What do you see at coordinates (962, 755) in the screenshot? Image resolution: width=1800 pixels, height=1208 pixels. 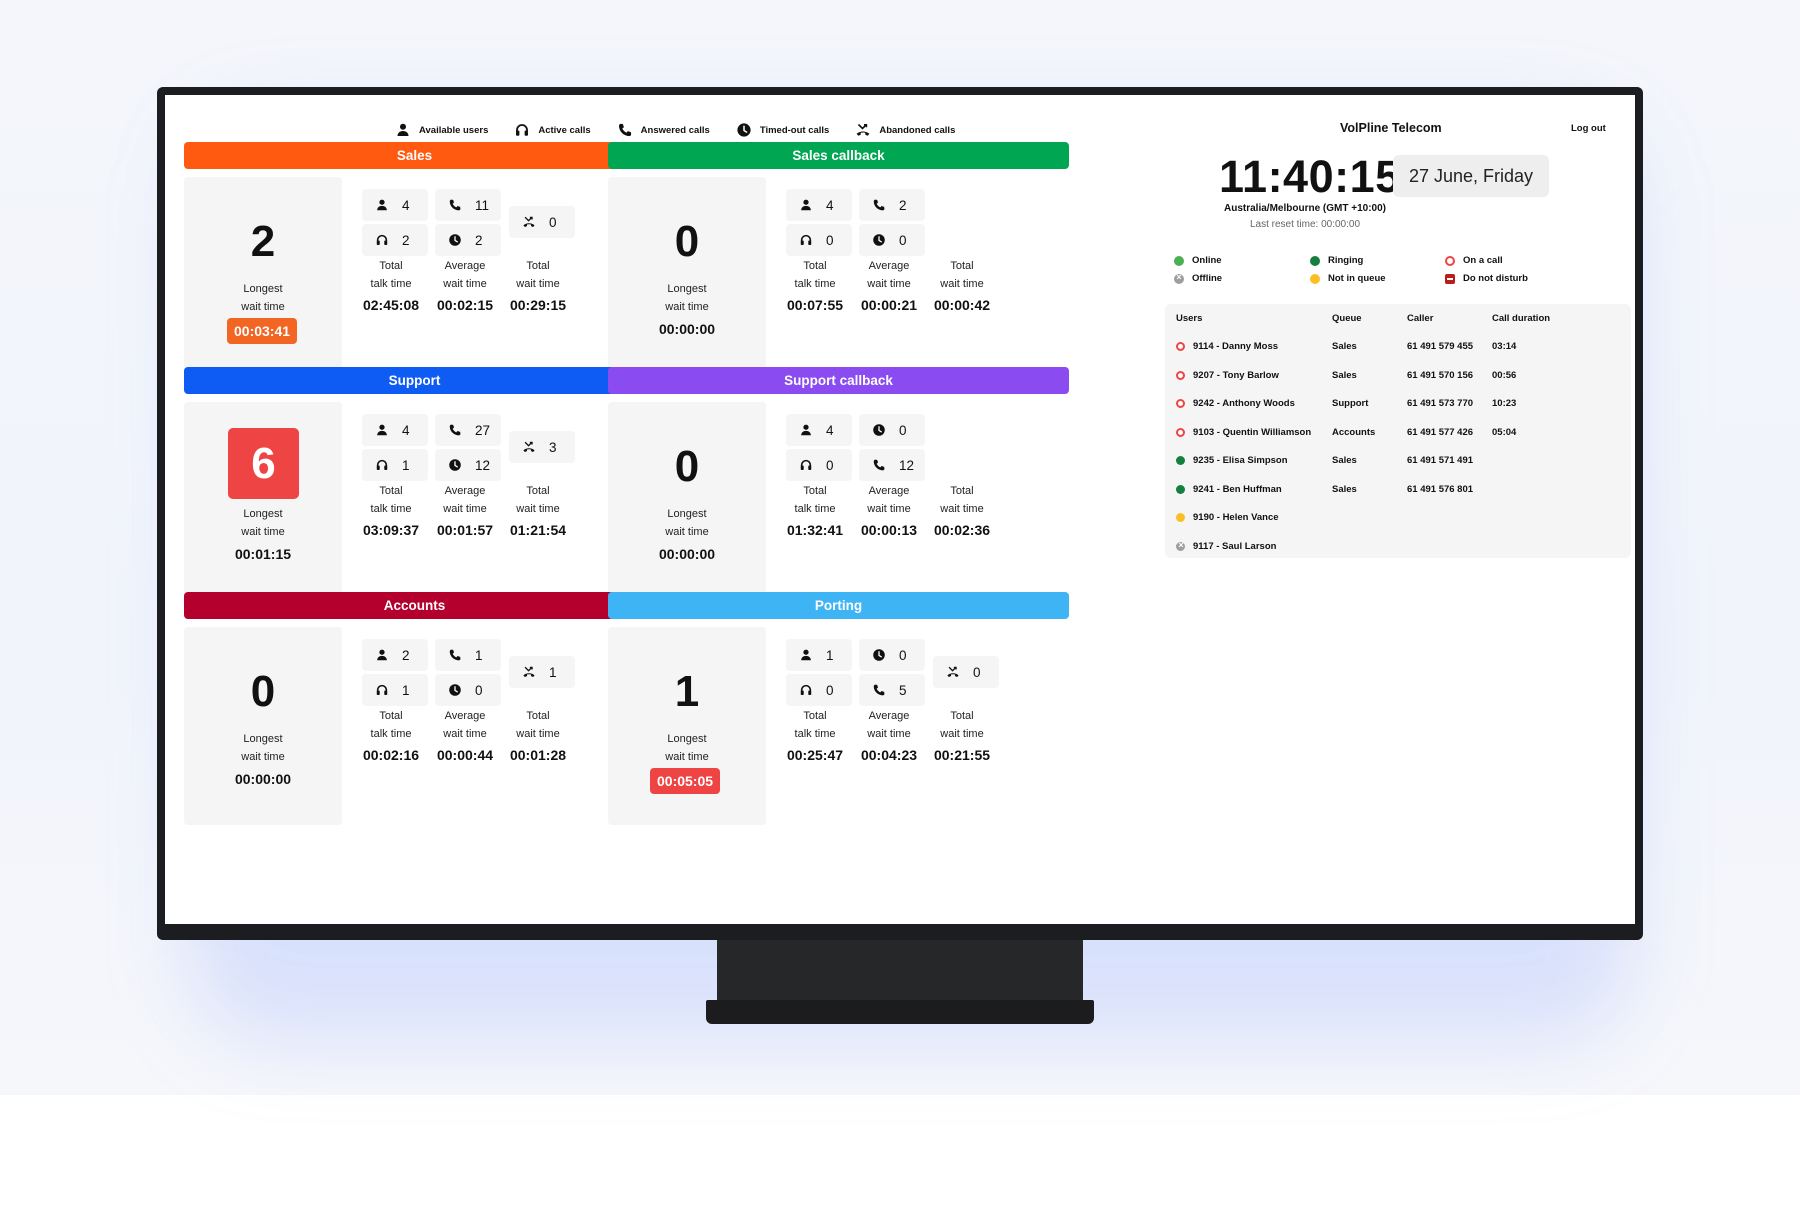 I see `total-wait-value: 00:21:55` at bounding box center [962, 755].